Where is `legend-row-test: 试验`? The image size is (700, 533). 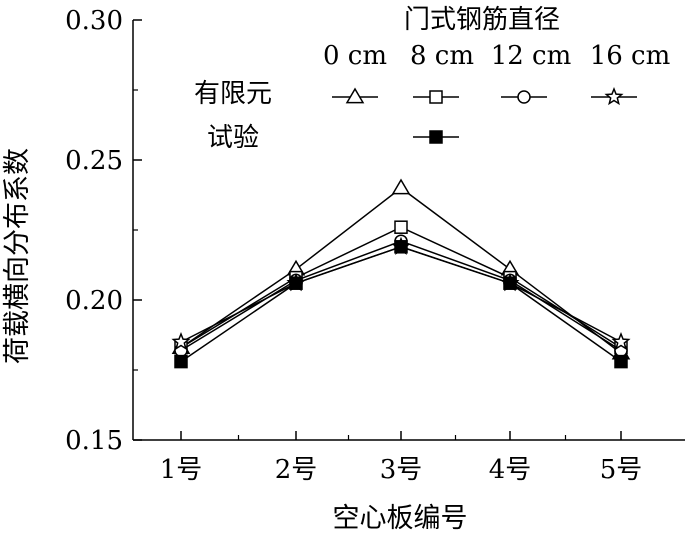
legend-row-test: 试验 is located at coordinates (233, 138).